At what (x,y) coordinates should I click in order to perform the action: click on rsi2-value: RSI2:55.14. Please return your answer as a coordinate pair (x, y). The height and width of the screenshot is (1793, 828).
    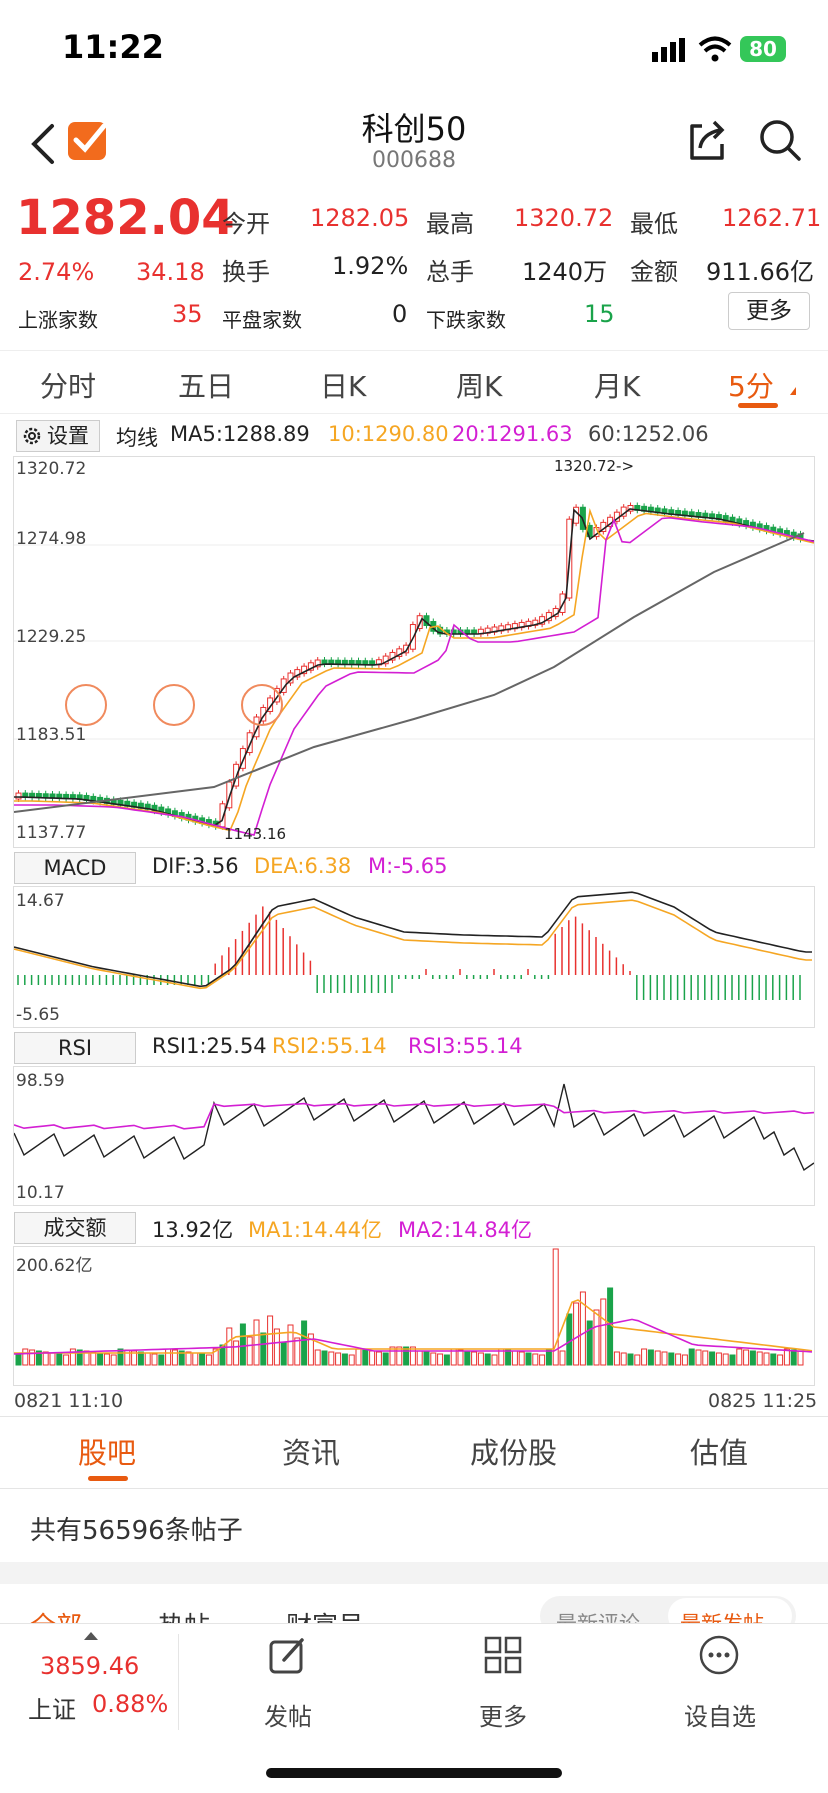
    Looking at the image, I should click on (329, 1046).